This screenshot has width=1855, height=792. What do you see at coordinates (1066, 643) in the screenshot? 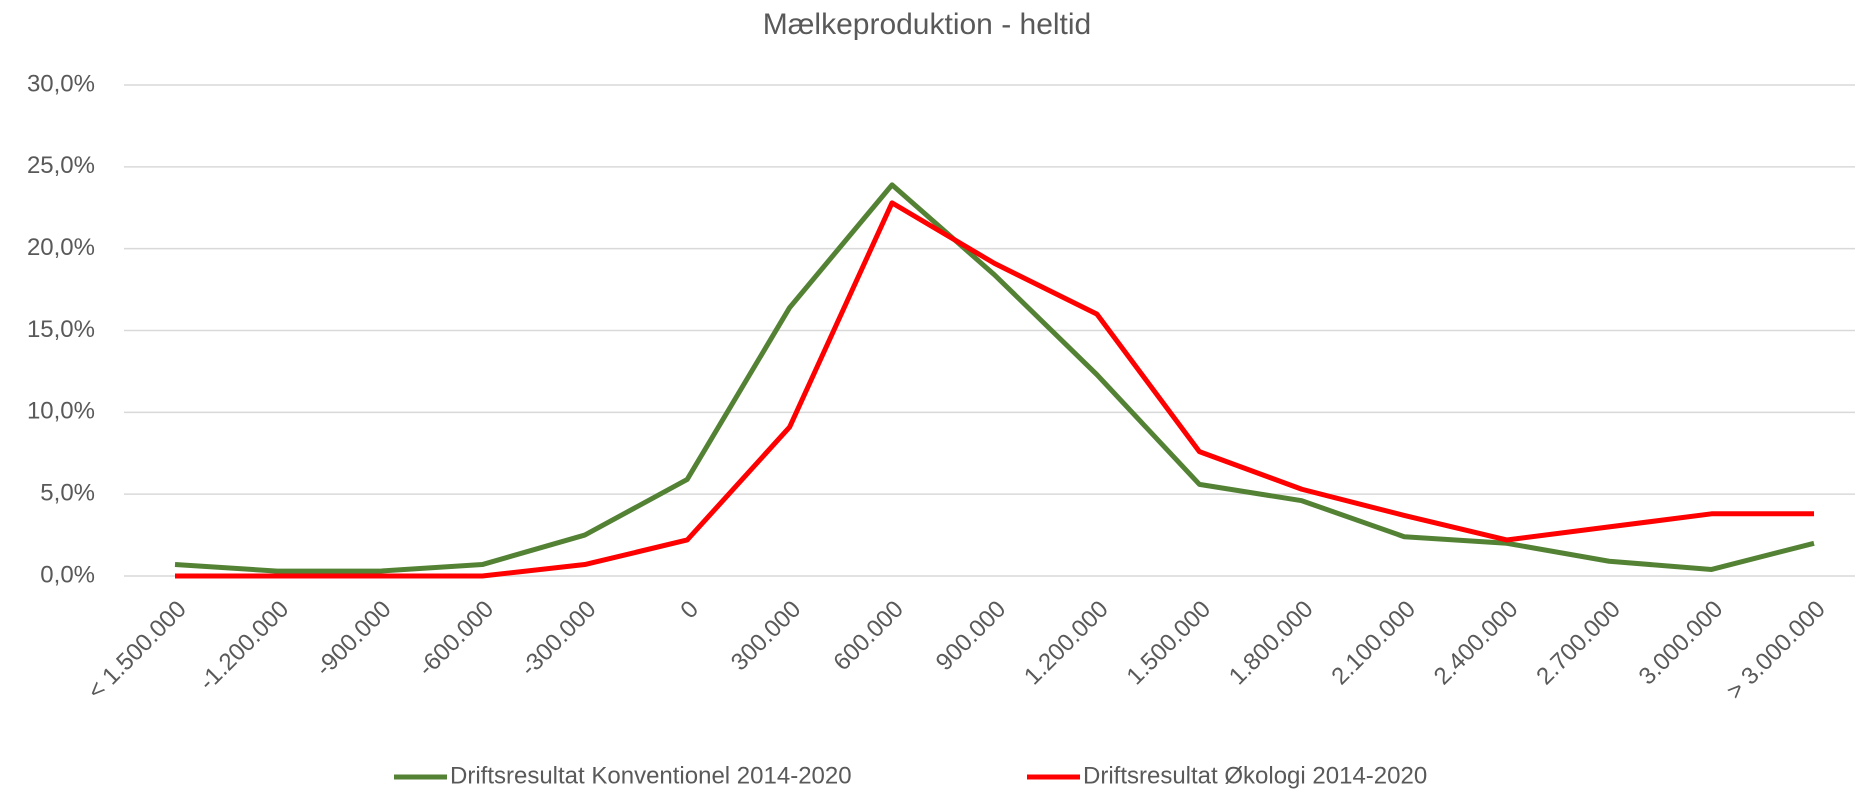
I see `x-tick-label: 1.200.000` at bounding box center [1066, 643].